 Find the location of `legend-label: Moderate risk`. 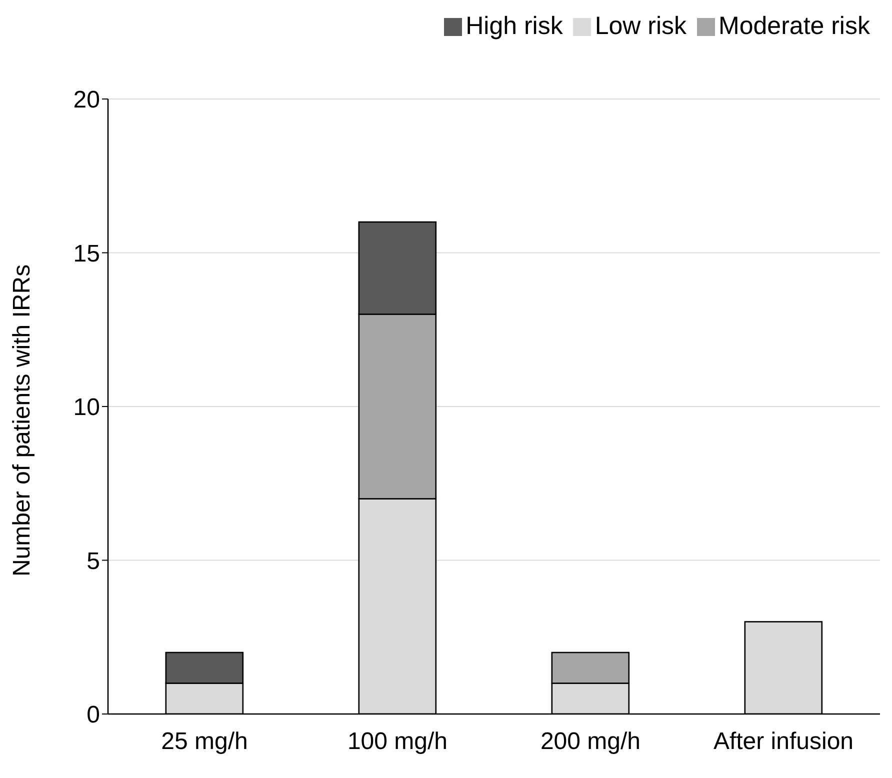

legend-label: Moderate risk is located at coordinates (794, 26).